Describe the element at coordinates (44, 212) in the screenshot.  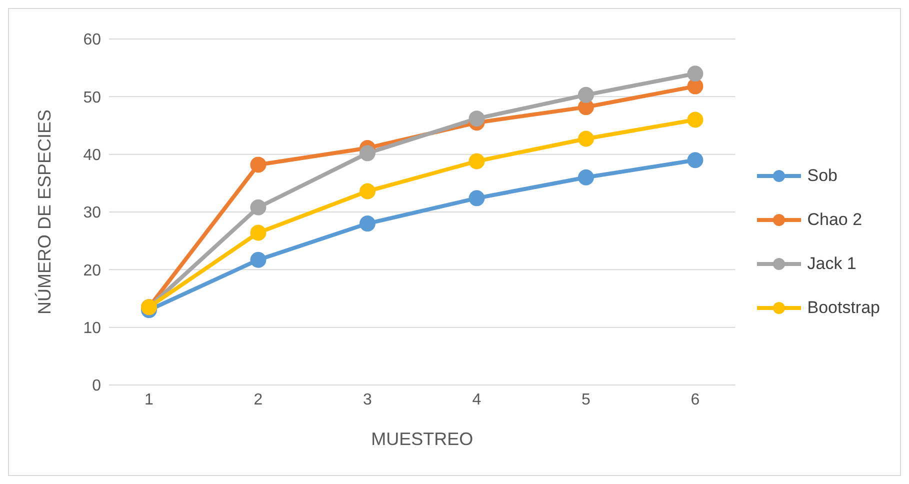
I see `y-axis-title: NÚMERO DE ESPECIES` at that location.